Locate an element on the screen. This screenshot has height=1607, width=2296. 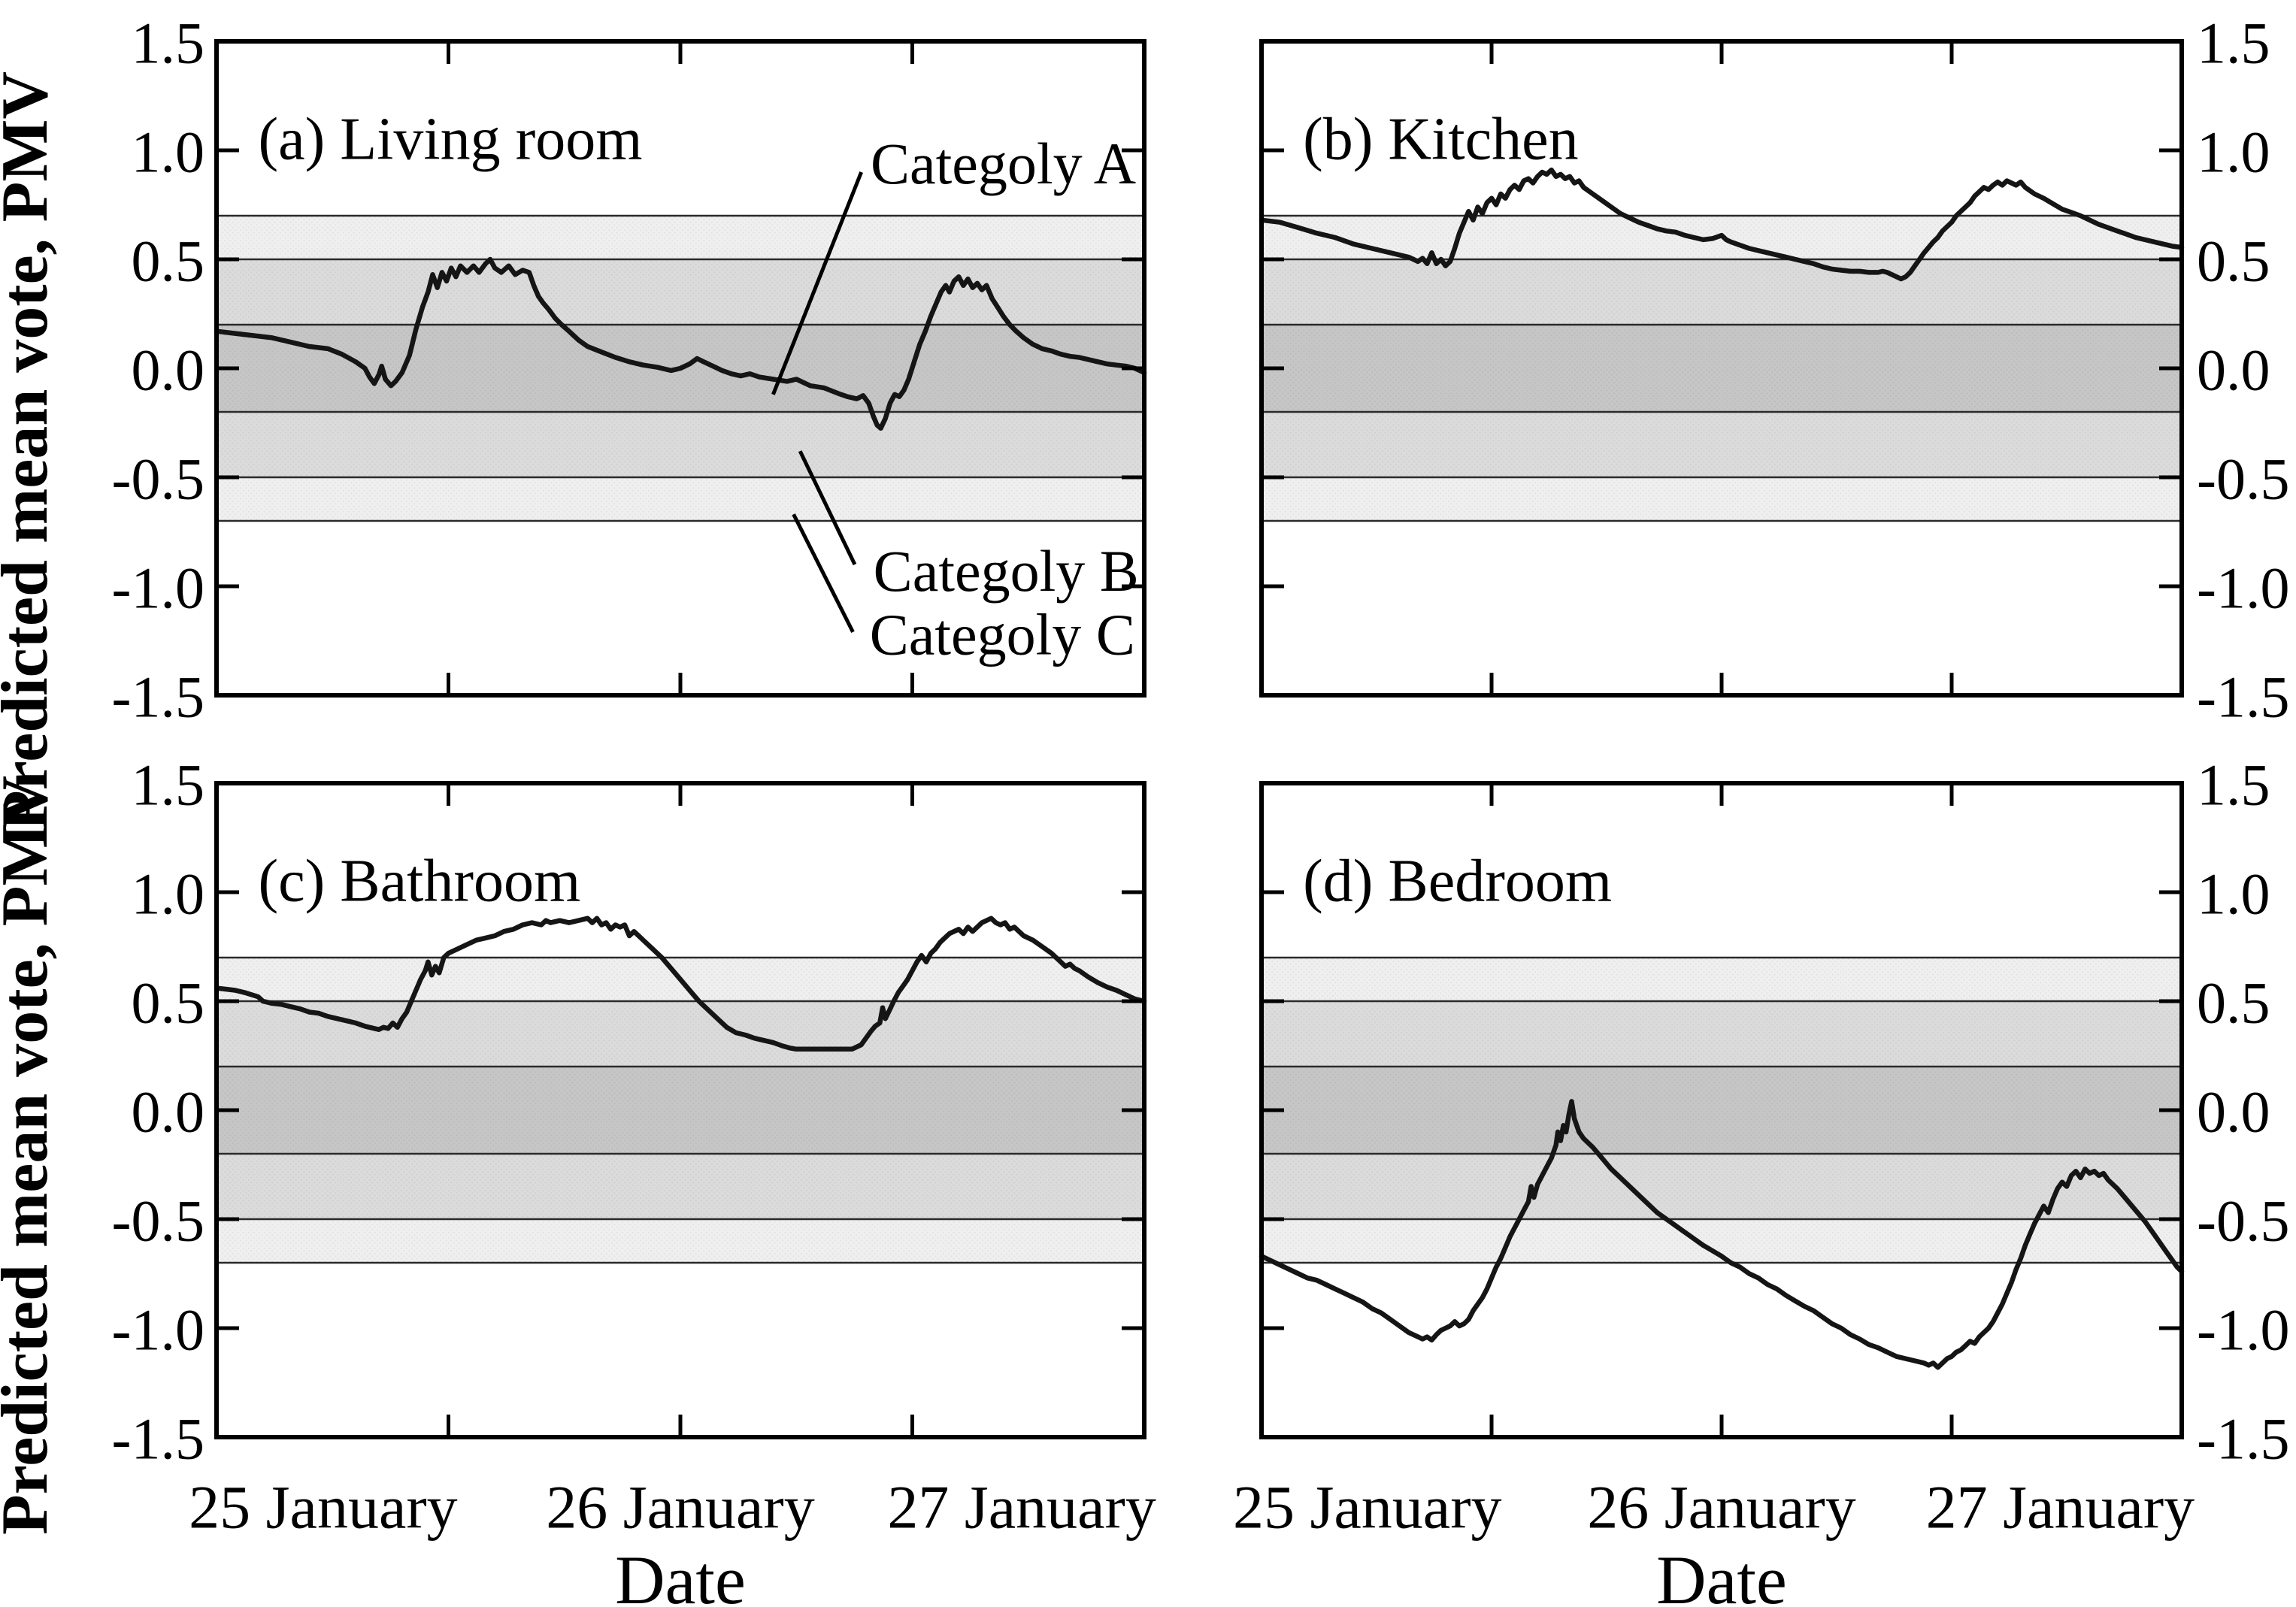
annotation-label: Categoly A is located at coordinates (1004, 163).